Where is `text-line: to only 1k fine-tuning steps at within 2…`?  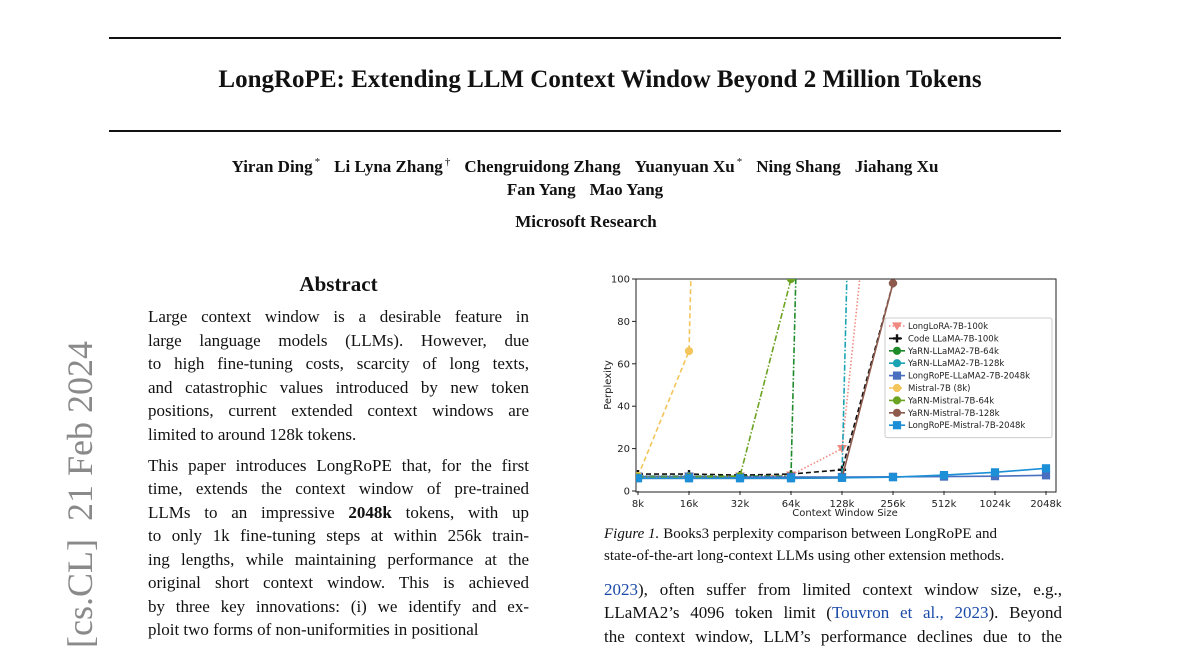
text-line: to only 1k fine-tuning steps at within 2… is located at coordinates (338, 535).